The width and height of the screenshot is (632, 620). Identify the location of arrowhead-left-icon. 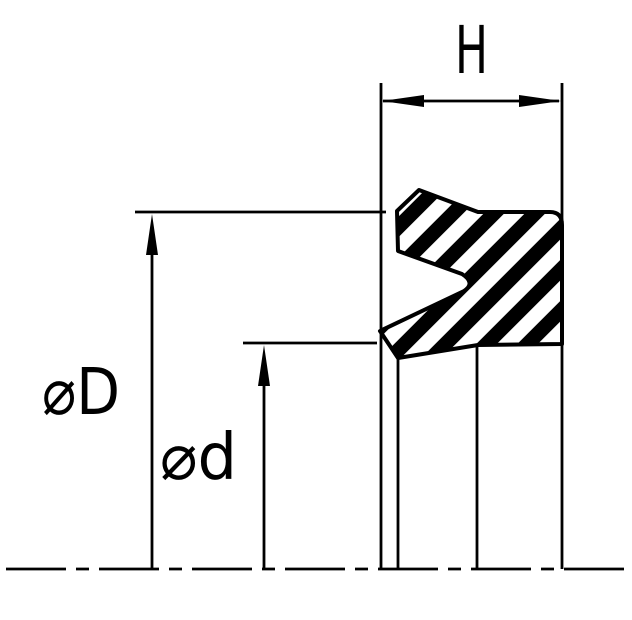
(403, 101).